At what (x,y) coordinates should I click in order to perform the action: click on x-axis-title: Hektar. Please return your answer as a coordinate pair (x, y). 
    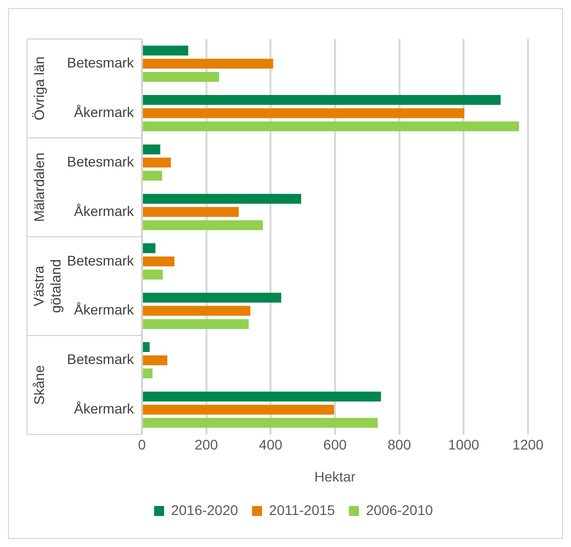
    Looking at the image, I should click on (335, 476).